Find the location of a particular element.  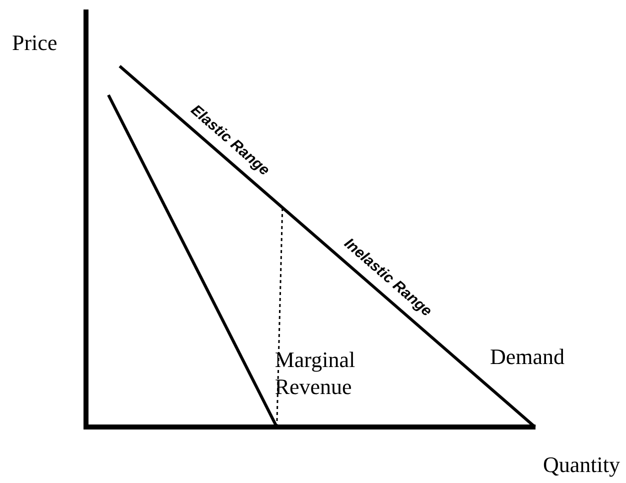

y-axis-title: Price is located at coordinates (35, 42).